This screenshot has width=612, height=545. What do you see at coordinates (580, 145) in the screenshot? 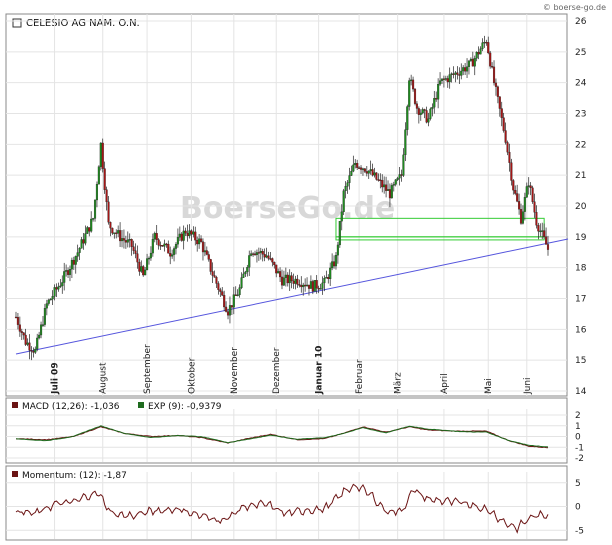
I see `price-y-tick-label: 22` at bounding box center [580, 145].